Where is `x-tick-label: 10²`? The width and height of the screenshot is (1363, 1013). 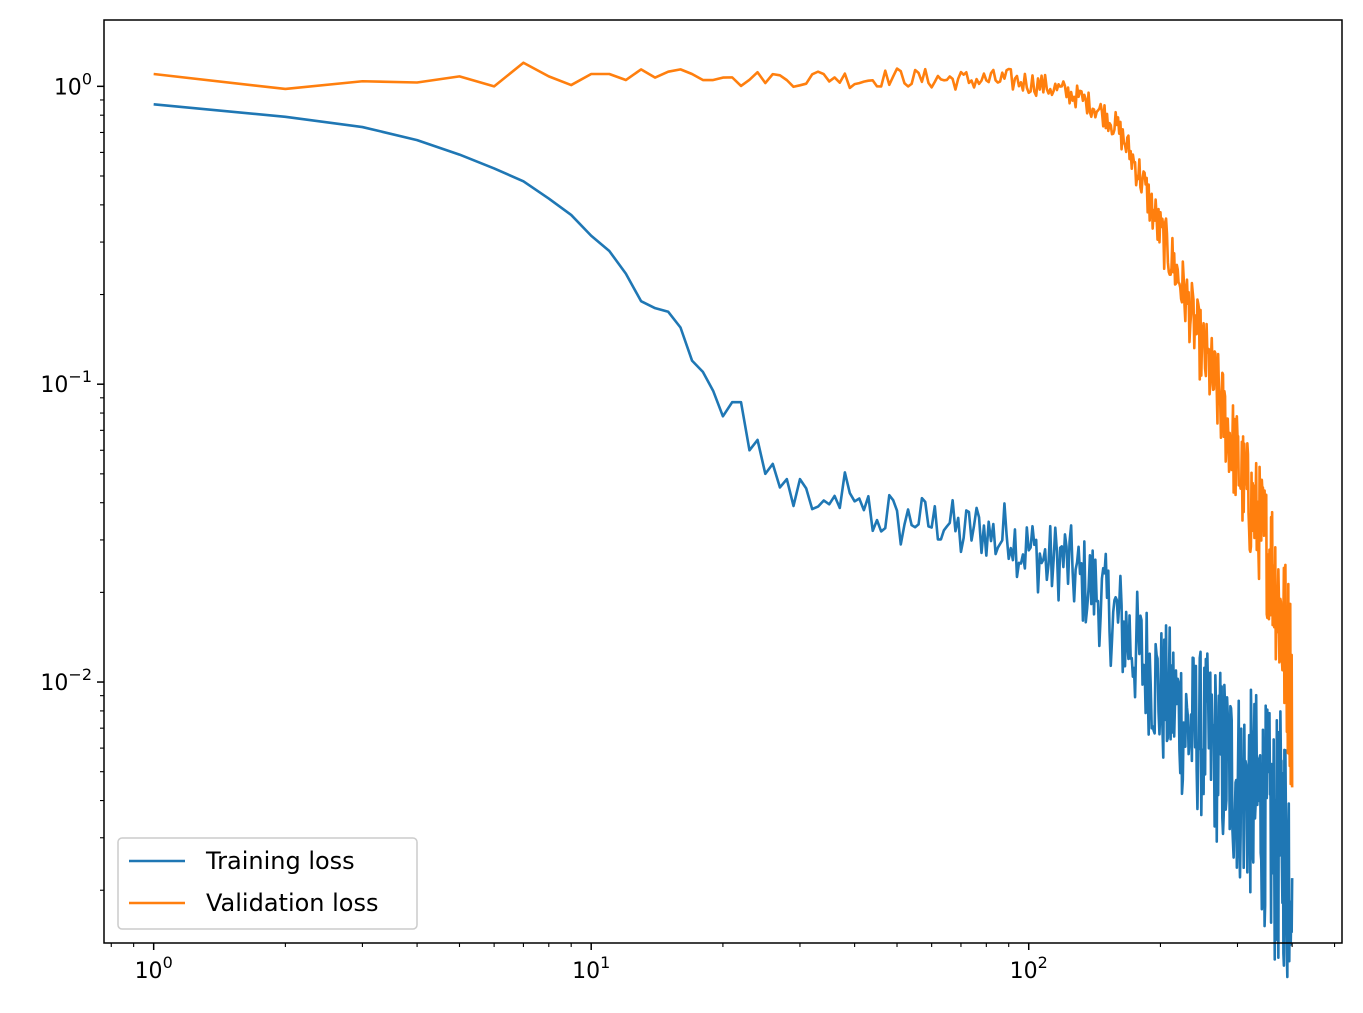
x-tick-label: 10² is located at coordinates (1029, 968).